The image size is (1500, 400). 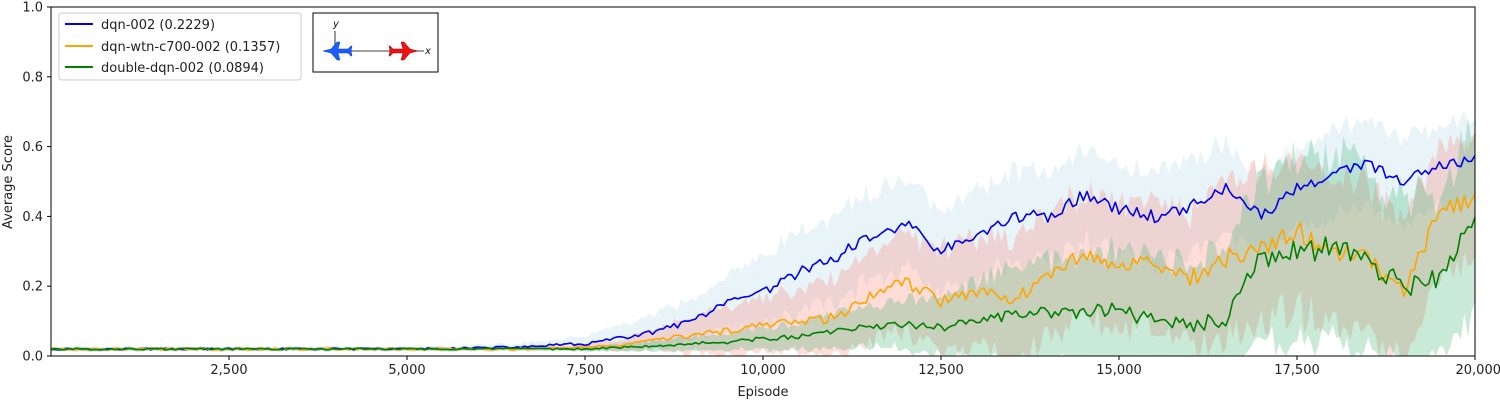 I want to click on x-tick-label: 17,500, so click(x=1297, y=370).